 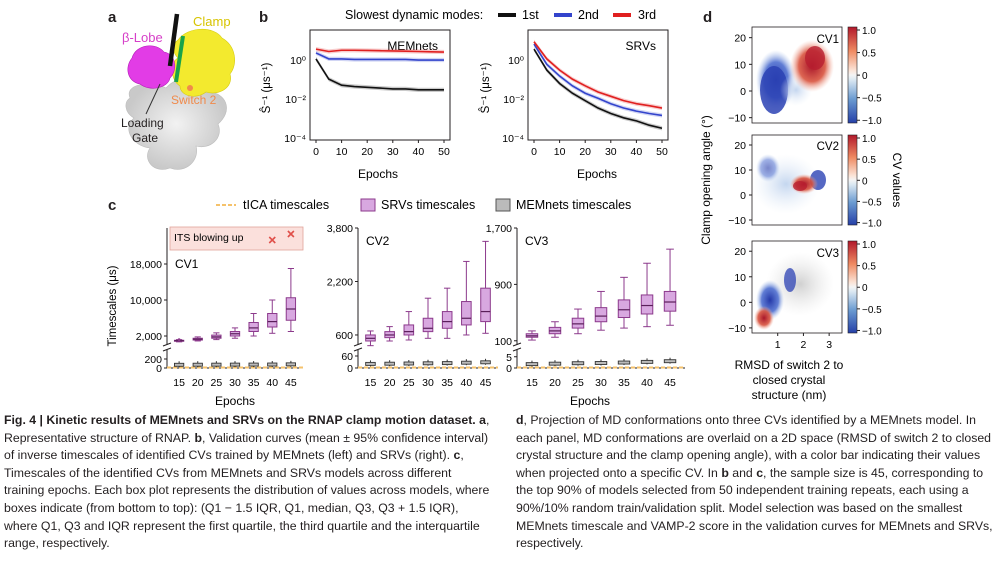 I want to click on legend-label-1st: 1st, so click(x=530, y=15).